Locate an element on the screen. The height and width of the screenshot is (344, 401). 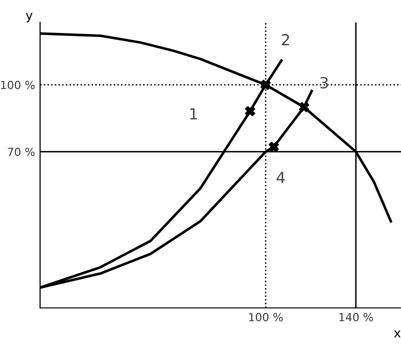
y-tick-label: 70 % is located at coordinates (21, 152).